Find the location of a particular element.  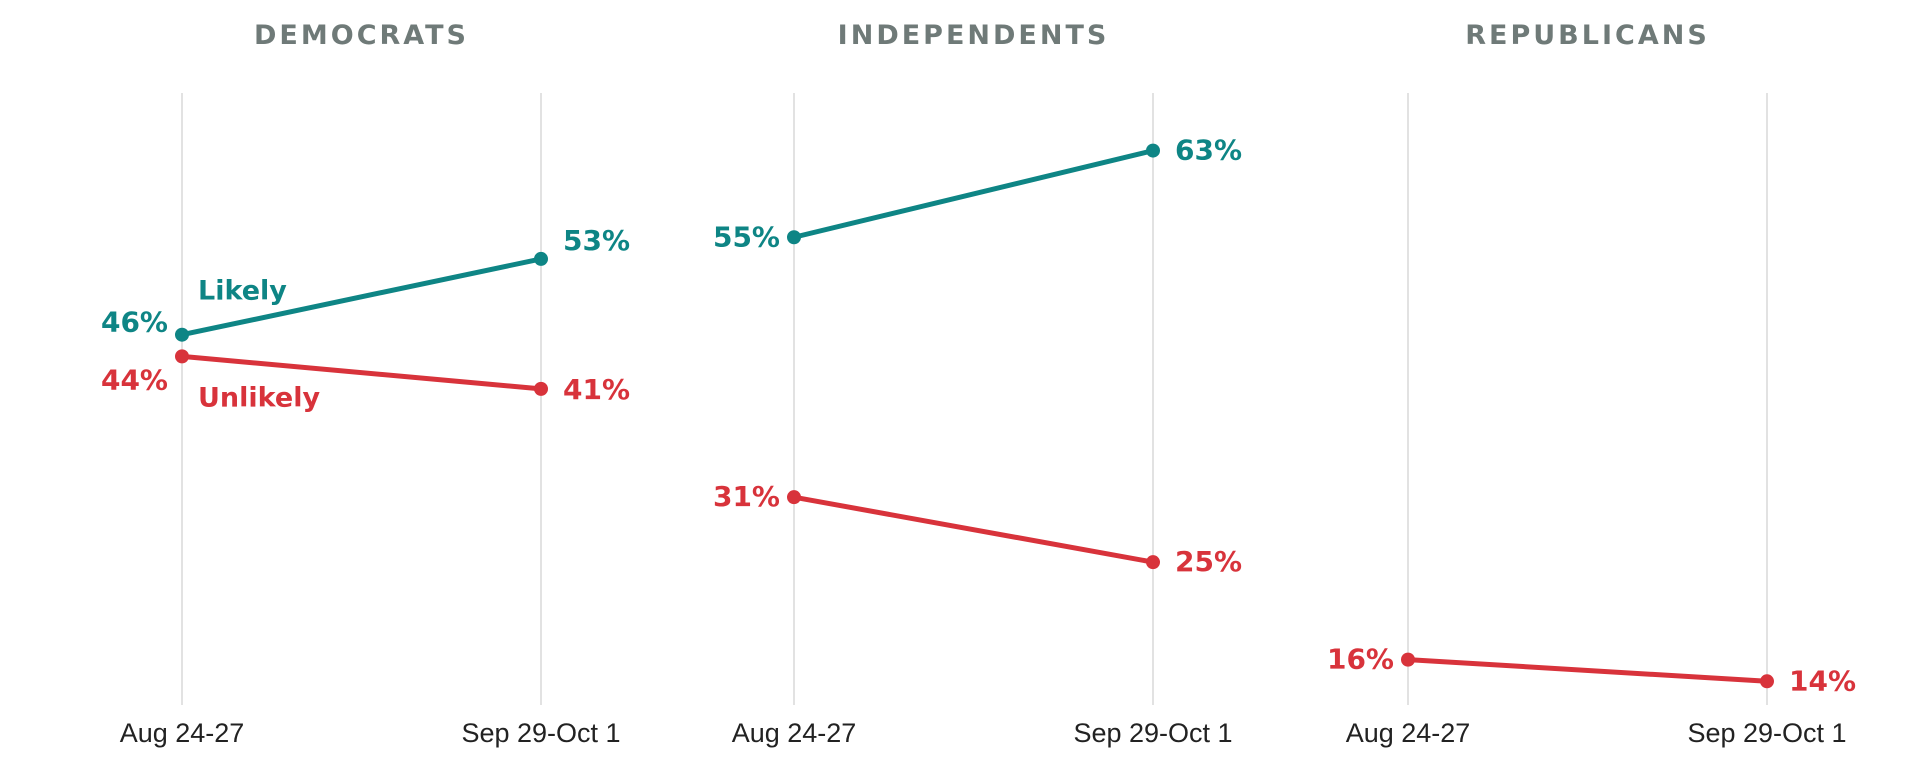

panel-2-likely-label-2: 63% is located at coordinates (1208, 150).